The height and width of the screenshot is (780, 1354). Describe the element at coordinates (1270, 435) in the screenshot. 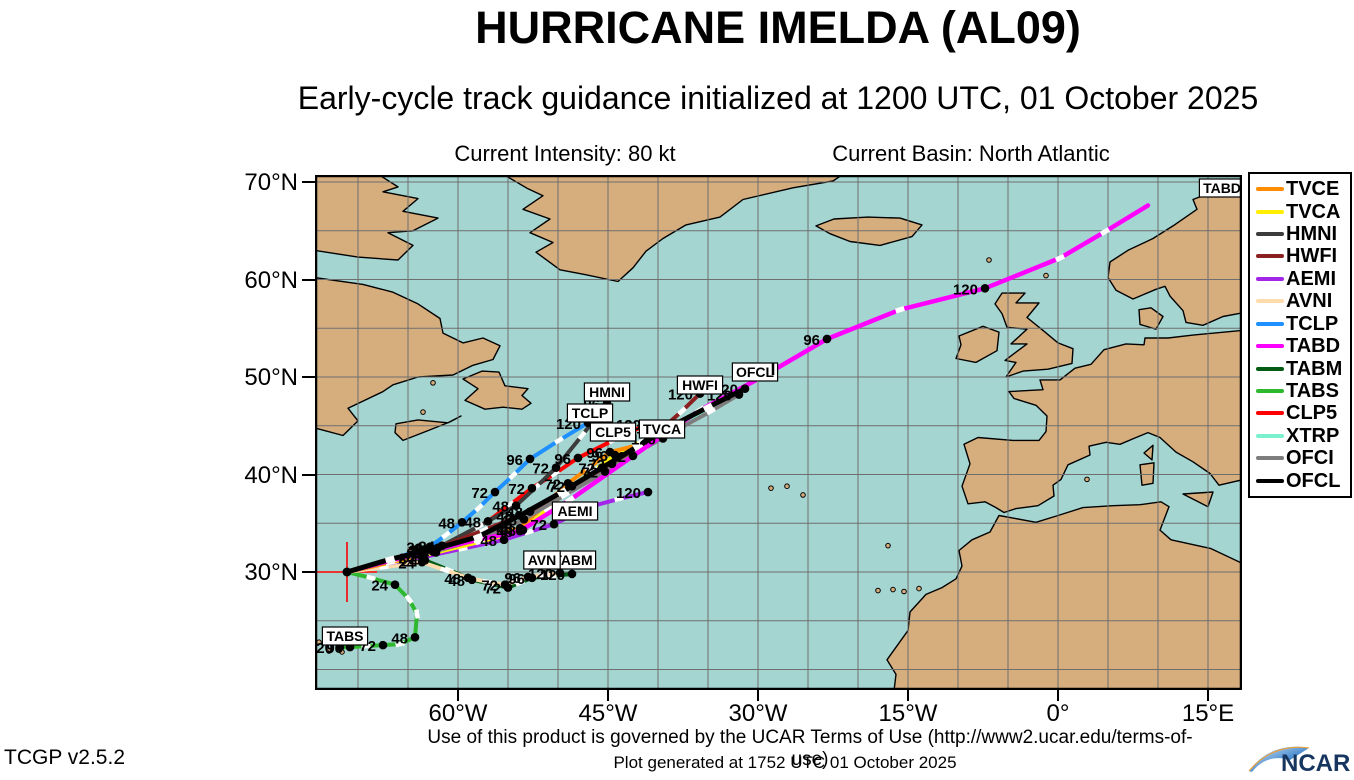

I see `legend-swatch-XTRP` at that location.